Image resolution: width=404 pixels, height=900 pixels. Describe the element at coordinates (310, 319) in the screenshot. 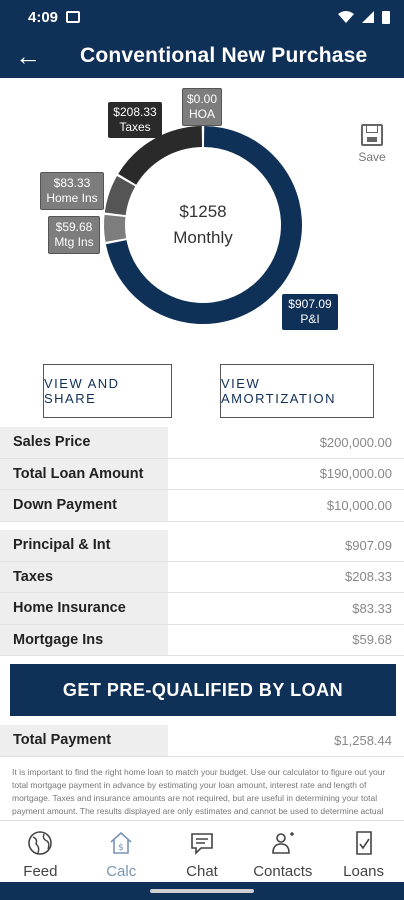

I see `callout-pi-label: P&I` at that location.